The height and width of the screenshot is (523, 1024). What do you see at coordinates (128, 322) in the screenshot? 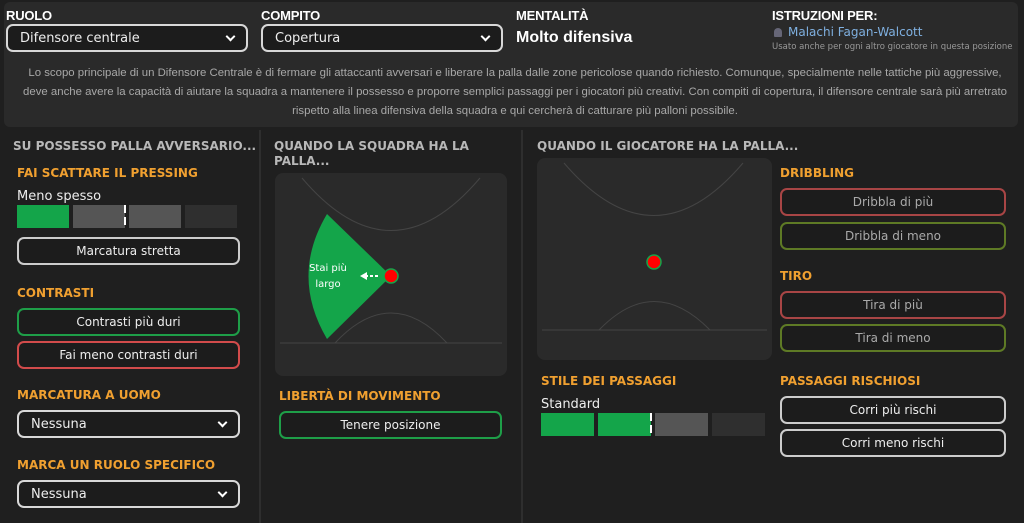
I see `tackle-harder-button: Contrasti più duri` at bounding box center [128, 322].